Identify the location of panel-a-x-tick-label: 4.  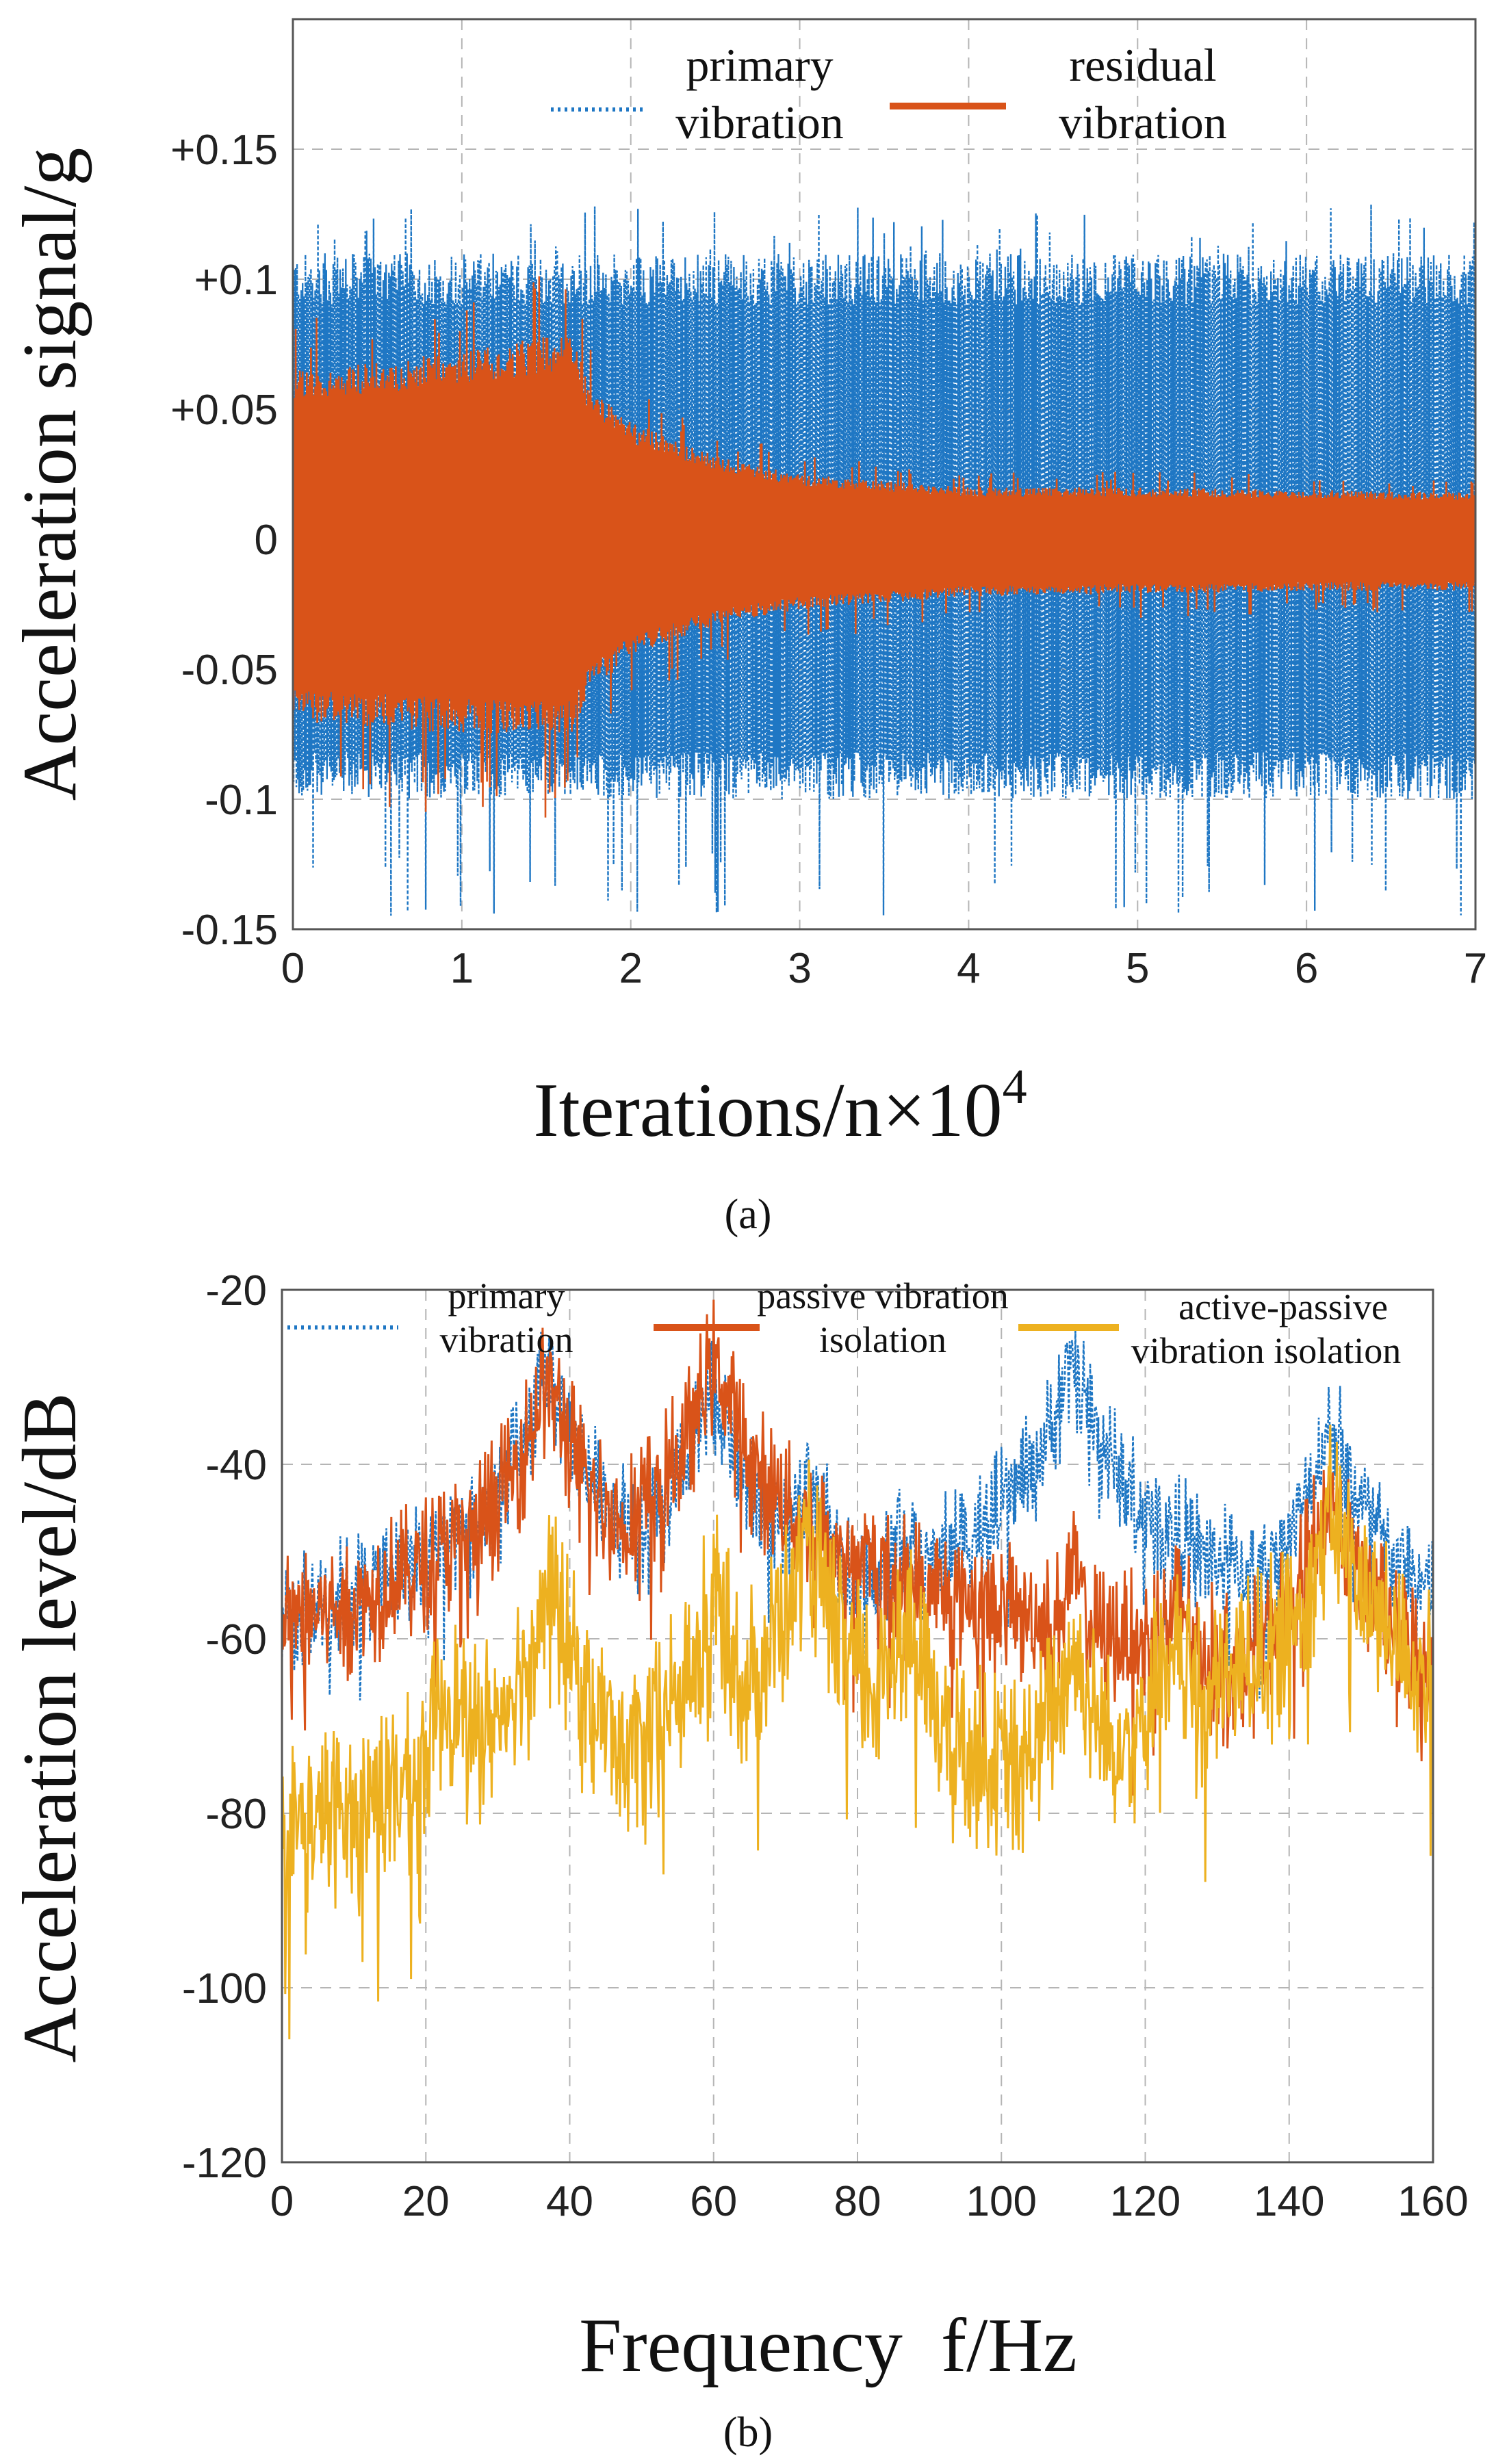
(968, 969).